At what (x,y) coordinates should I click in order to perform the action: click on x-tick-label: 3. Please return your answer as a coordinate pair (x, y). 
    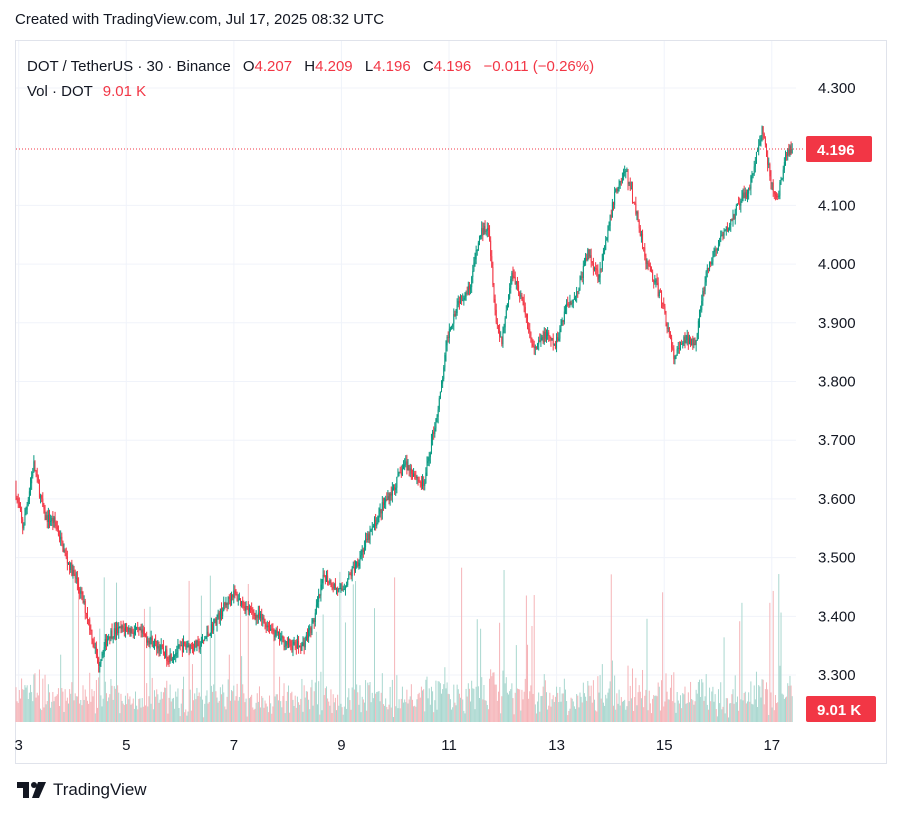
    Looking at the image, I should click on (19, 745).